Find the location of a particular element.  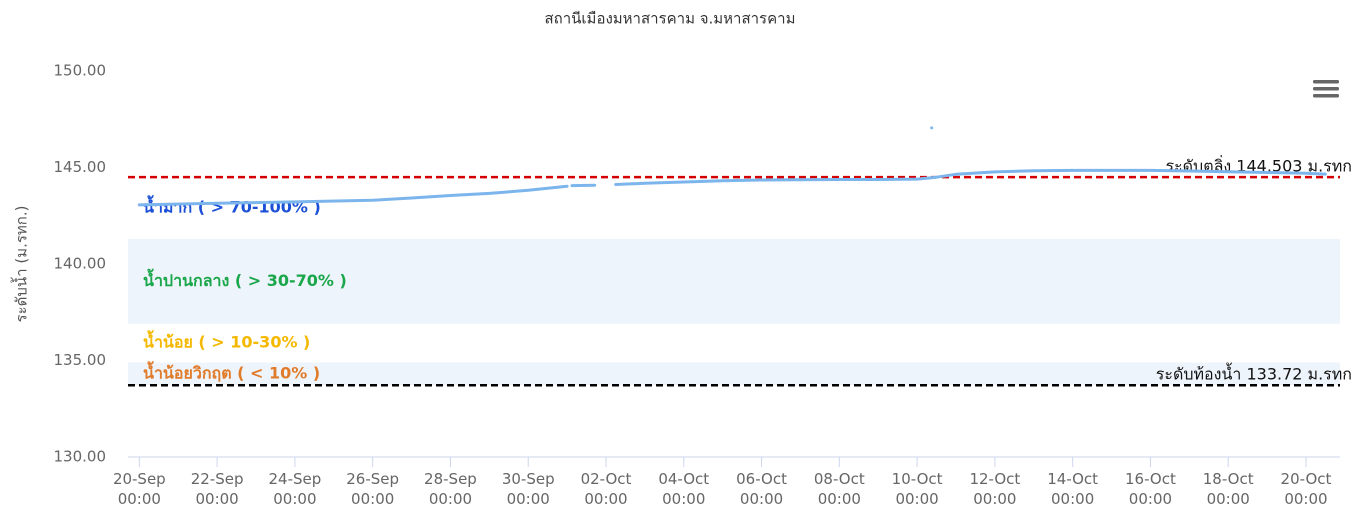

x-tick-label-line: 14-Oct is located at coordinates (1072, 479).